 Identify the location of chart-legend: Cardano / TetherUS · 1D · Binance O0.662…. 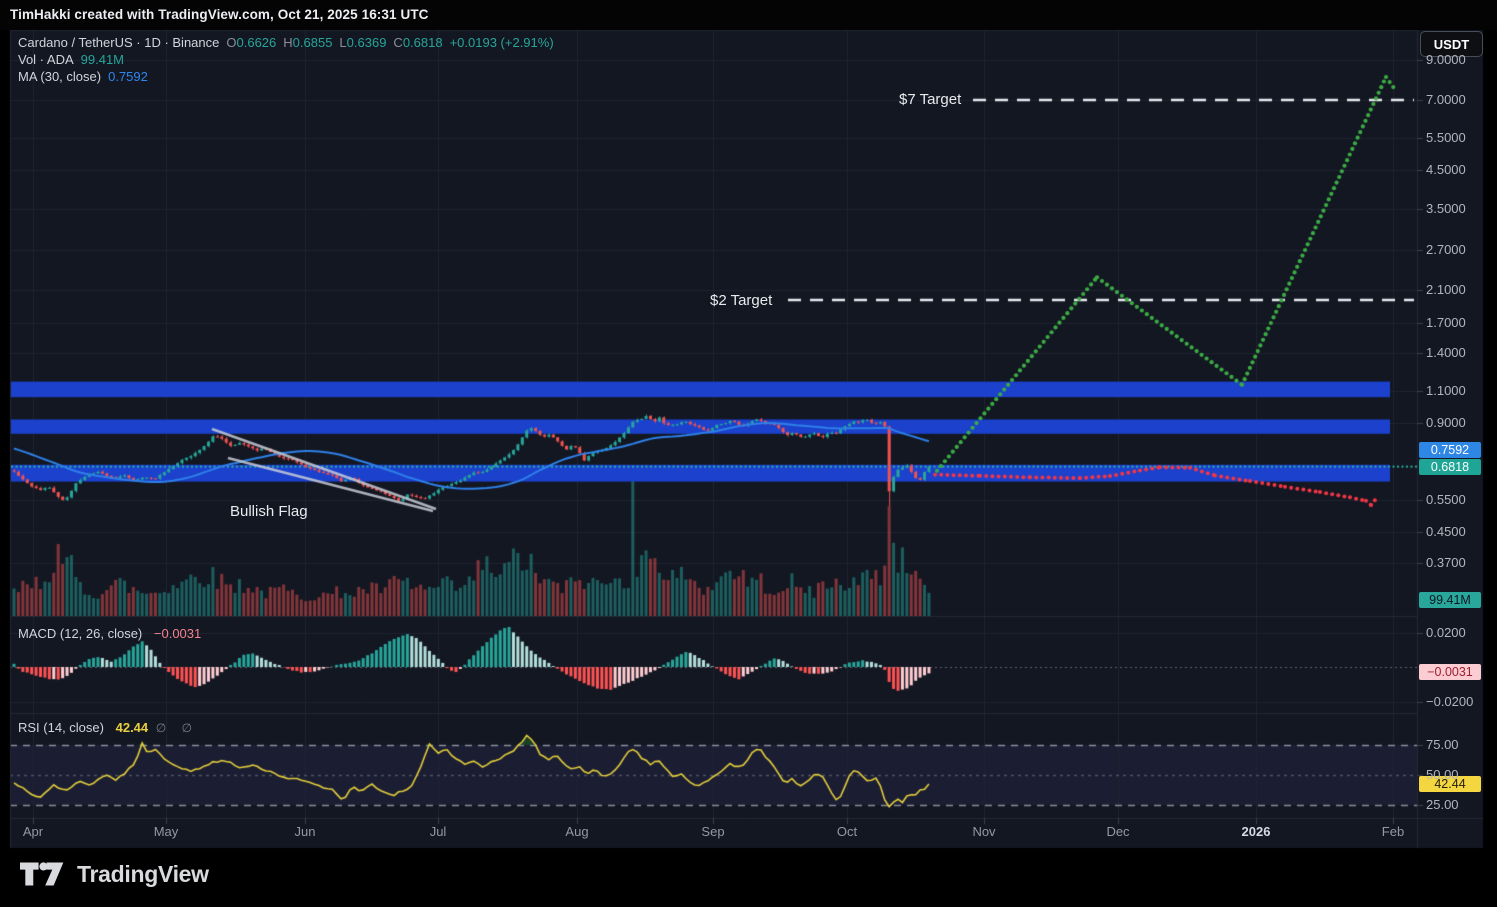
(286, 59).